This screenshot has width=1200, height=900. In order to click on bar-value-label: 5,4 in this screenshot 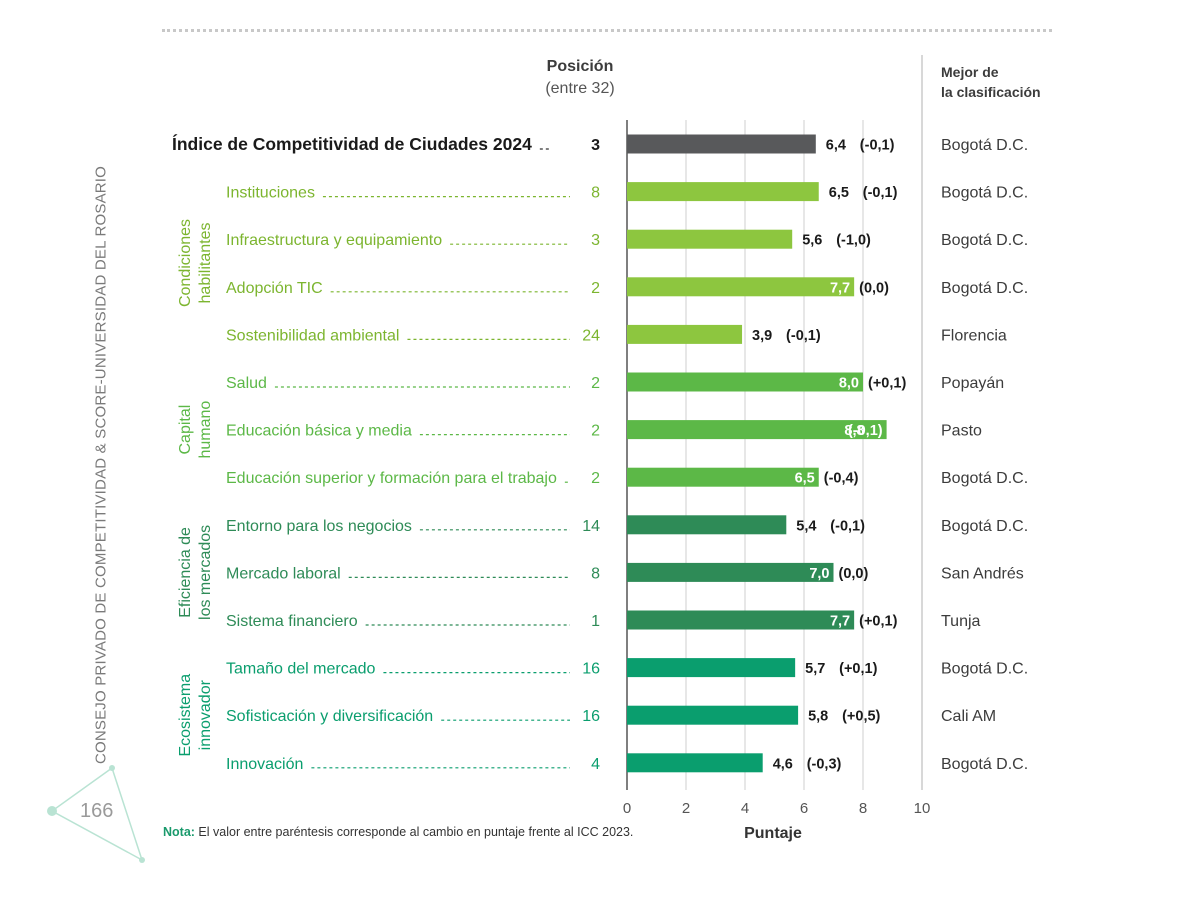, I will do `click(806, 526)`.